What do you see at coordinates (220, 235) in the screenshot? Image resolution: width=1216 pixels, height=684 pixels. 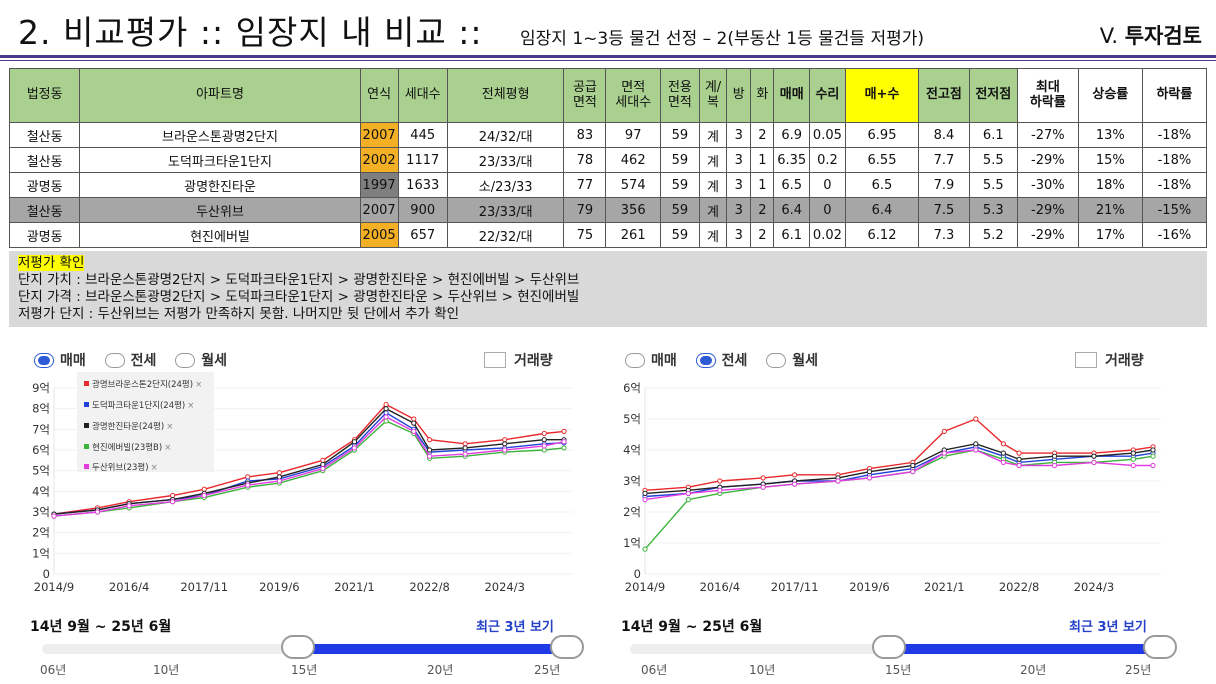 I see `cell-apt: 현진에버빌` at bounding box center [220, 235].